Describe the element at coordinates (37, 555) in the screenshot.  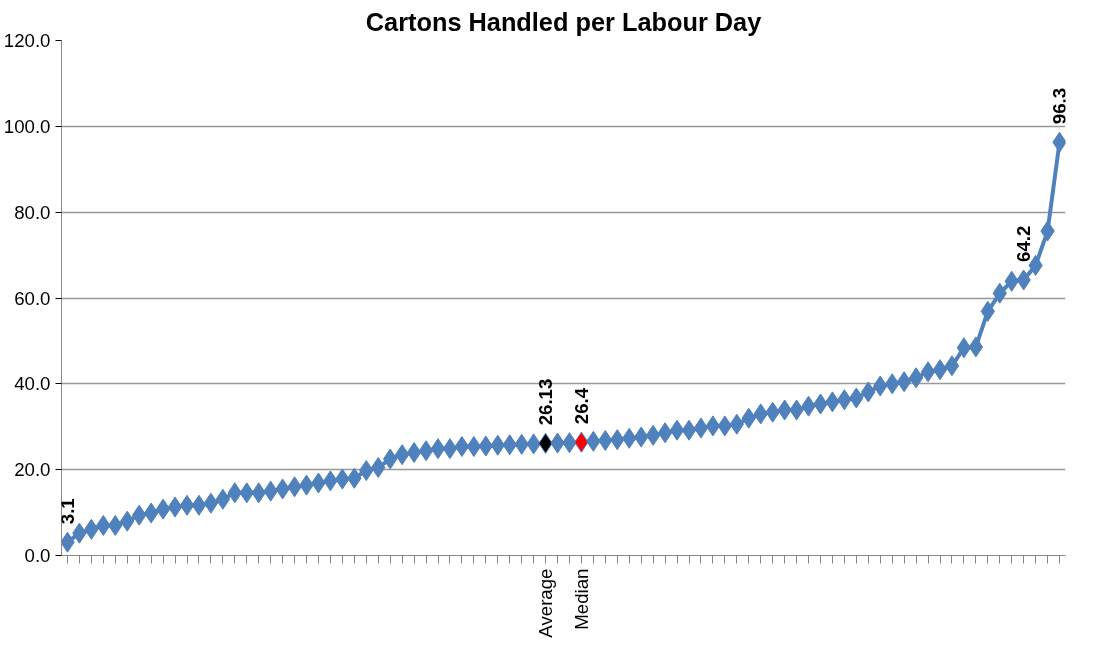
I see `y-tick-label: 0.0` at that location.